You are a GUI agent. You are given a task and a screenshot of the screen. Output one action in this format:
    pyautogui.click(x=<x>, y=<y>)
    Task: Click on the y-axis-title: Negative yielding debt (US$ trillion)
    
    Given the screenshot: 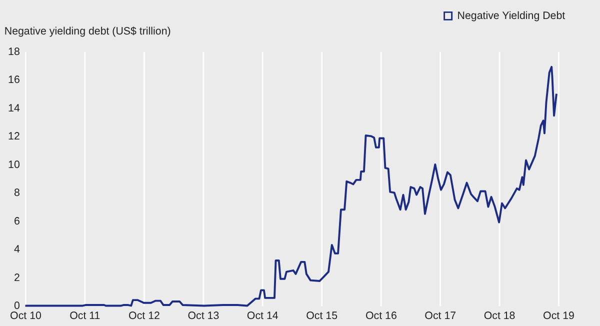 What is the action you would take?
    pyautogui.click(x=87, y=31)
    